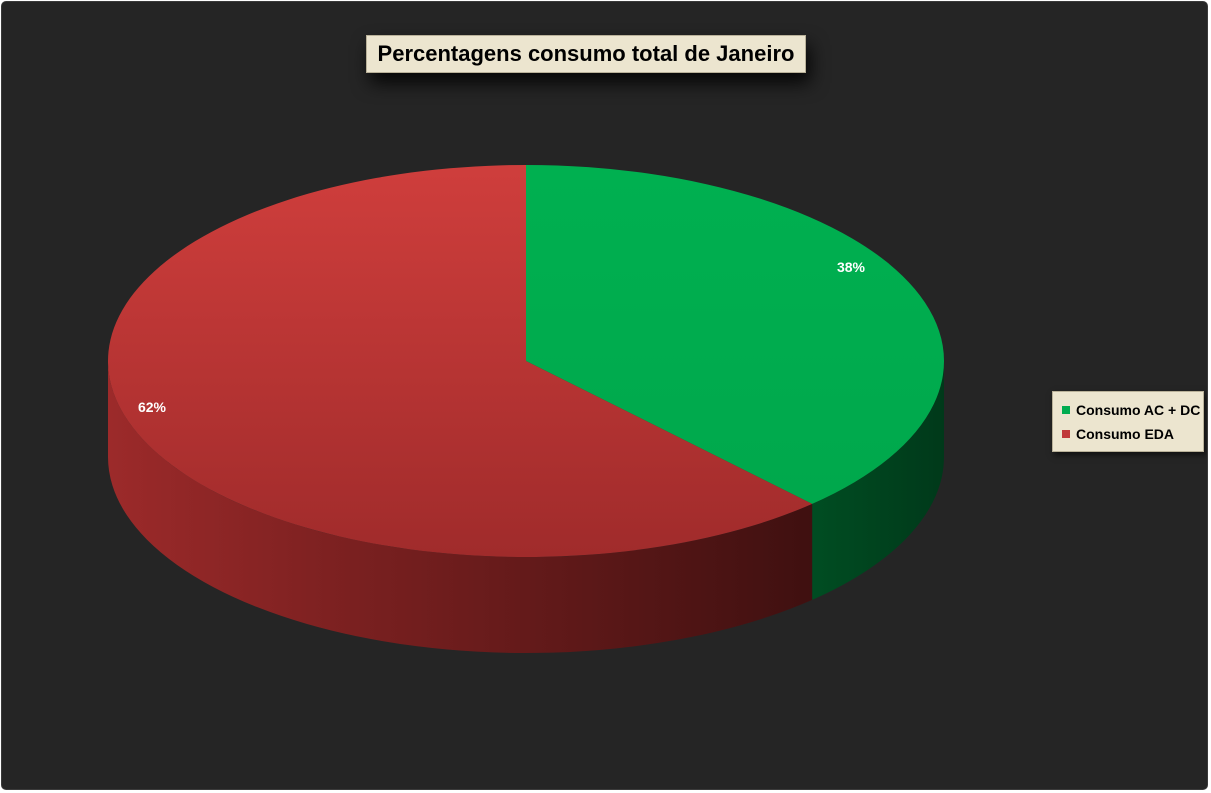 The width and height of the screenshot is (1211, 793). What do you see at coordinates (586, 54) in the screenshot?
I see `chart-title: Percentagens consumo total de Janeiro` at bounding box center [586, 54].